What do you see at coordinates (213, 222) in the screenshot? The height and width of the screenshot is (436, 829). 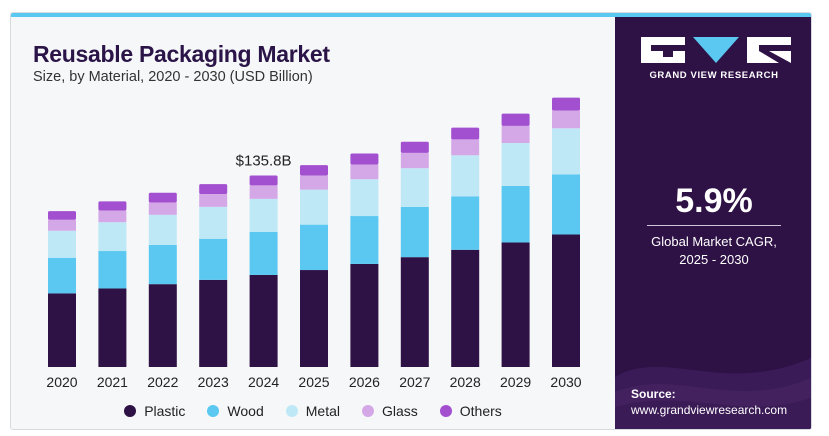 I see `bar-metal-2023` at bounding box center [213, 222].